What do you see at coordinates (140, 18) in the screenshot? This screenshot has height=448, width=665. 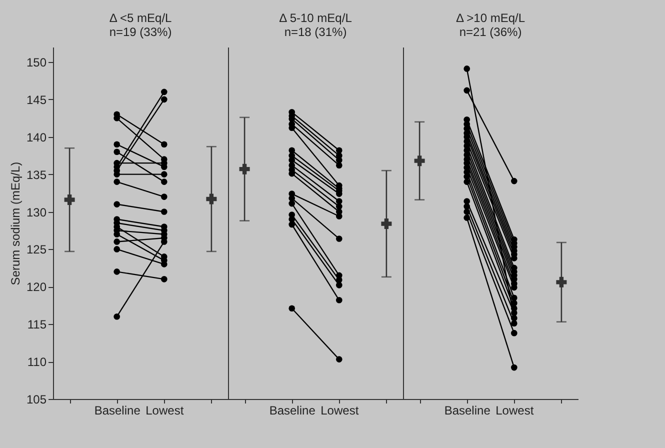 I see `chart-title: Δ <5 mEq/L` at bounding box center [140, 18].